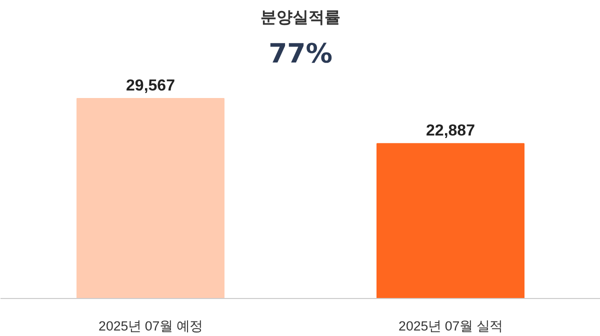 This screenshot has width=600, height=336. What do you see at coordinates (151, 86) in the screenshot?
I see `data-label: 29,567` at bounding box center [151, 86].